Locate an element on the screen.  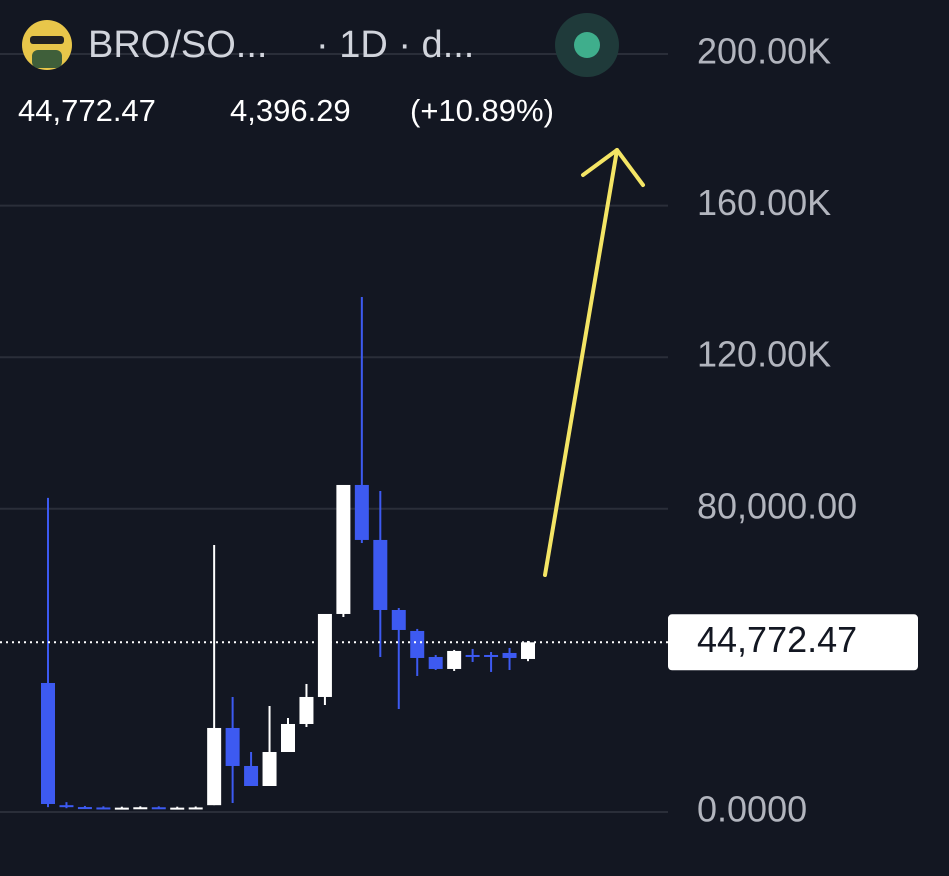
y-tick-label: 120.00K is located at coordinates (764, 354).